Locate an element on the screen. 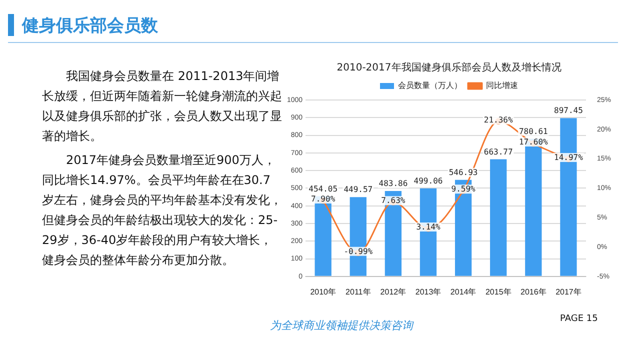 This screenshot has width=625, height=360. text: 健身俱乐部会员数 is located at coordinates (90, 26).